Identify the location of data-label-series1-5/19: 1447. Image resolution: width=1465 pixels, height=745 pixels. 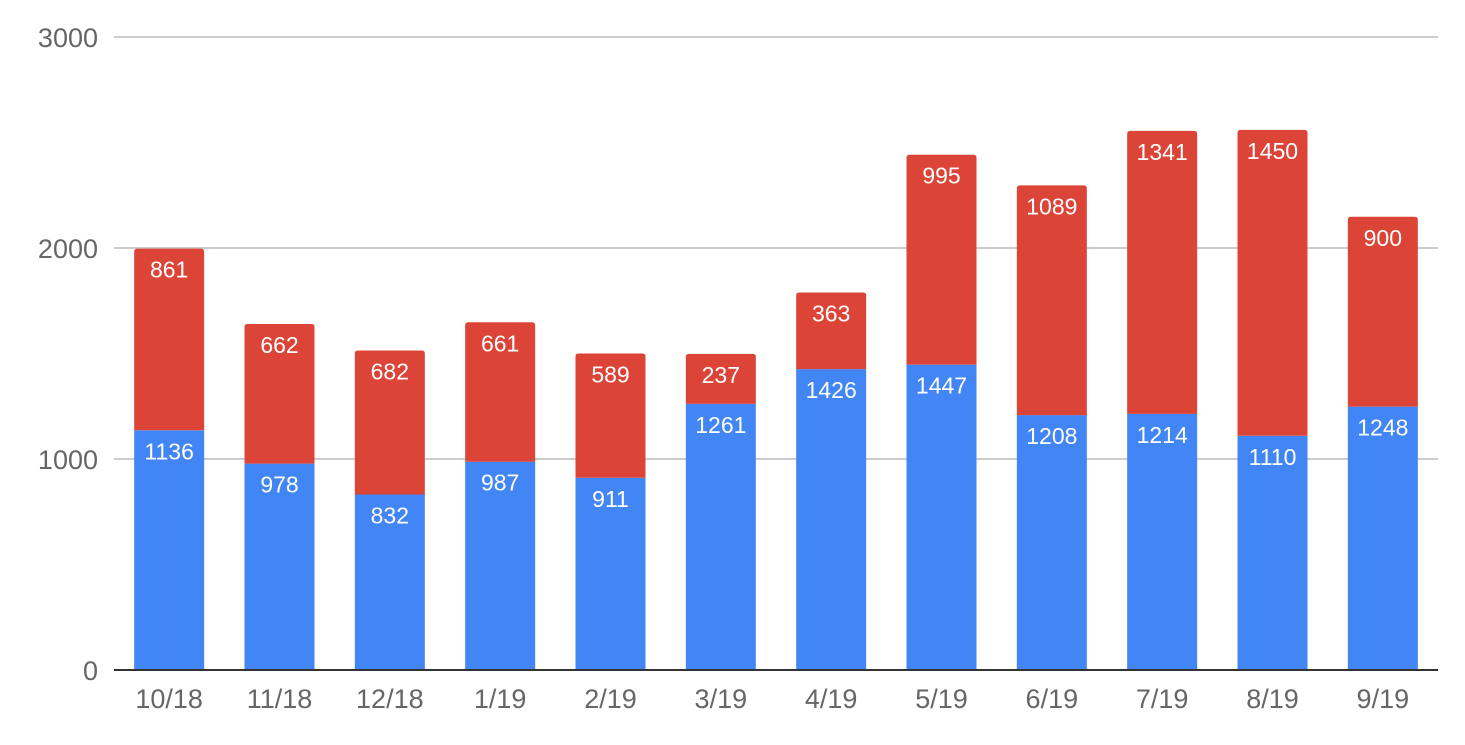
(941, 386).